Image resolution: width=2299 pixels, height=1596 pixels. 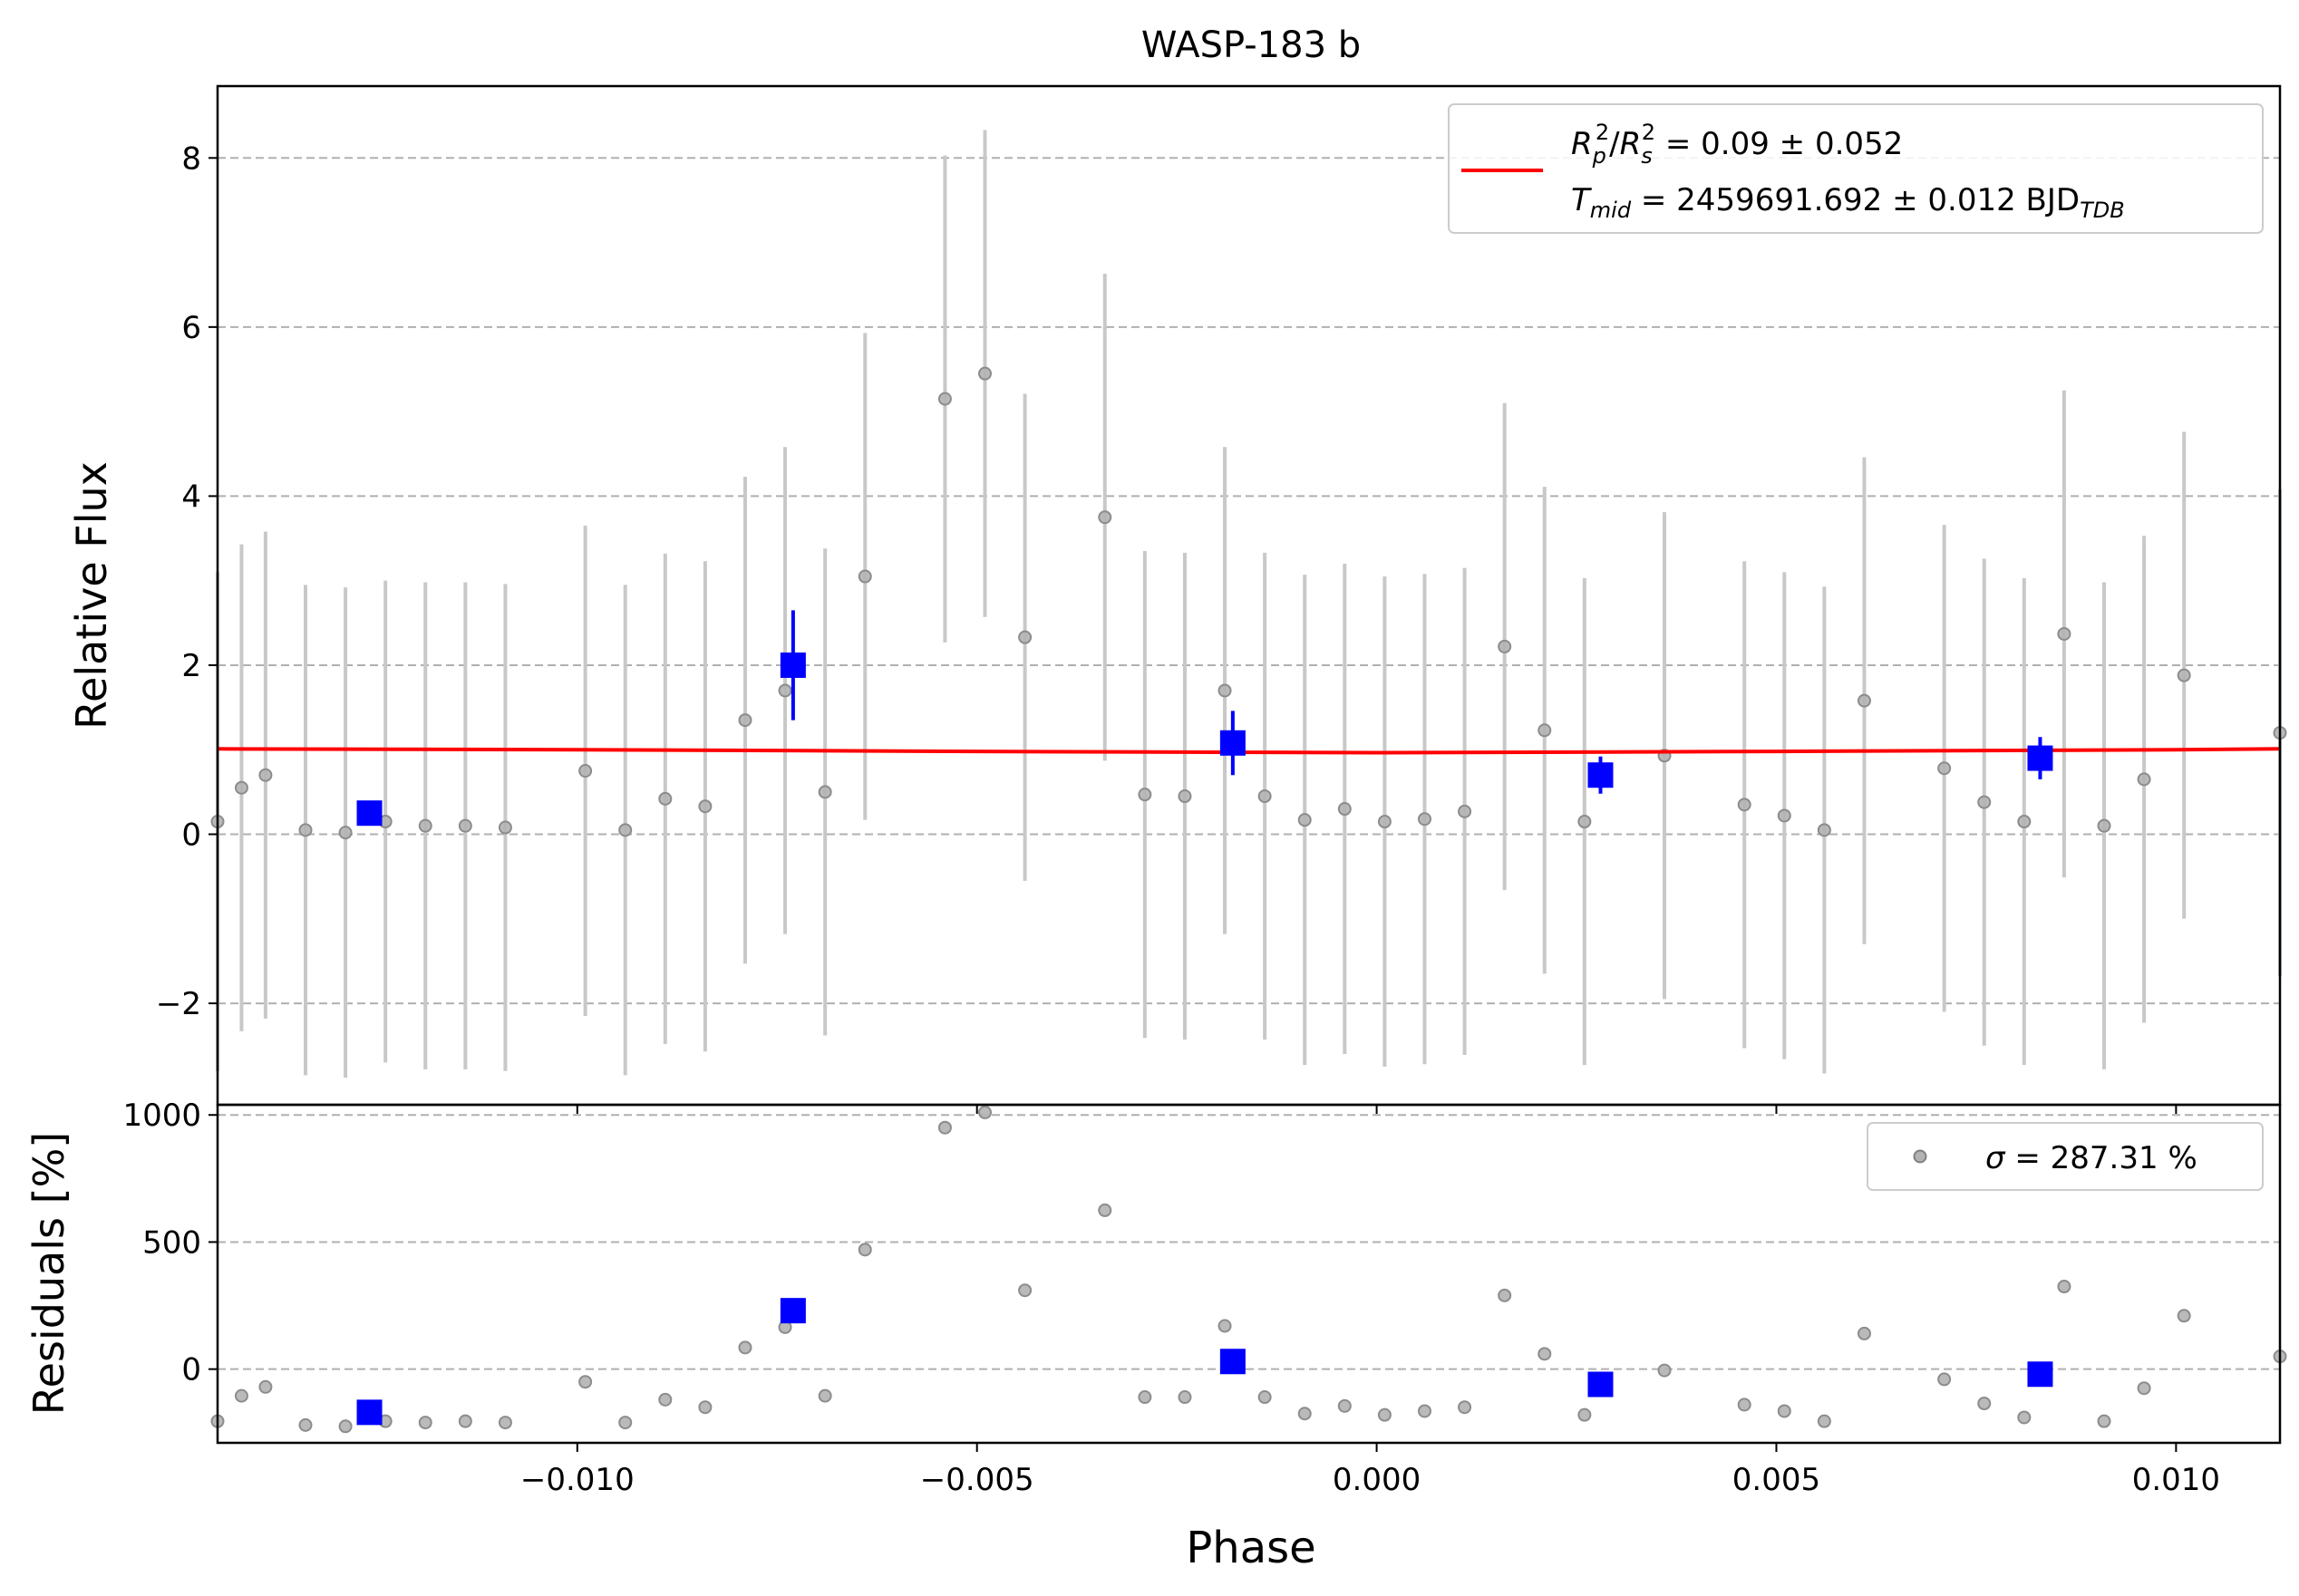 I want to click on phase-x-axis-label: Phase, so click(x=1250, y=1548).